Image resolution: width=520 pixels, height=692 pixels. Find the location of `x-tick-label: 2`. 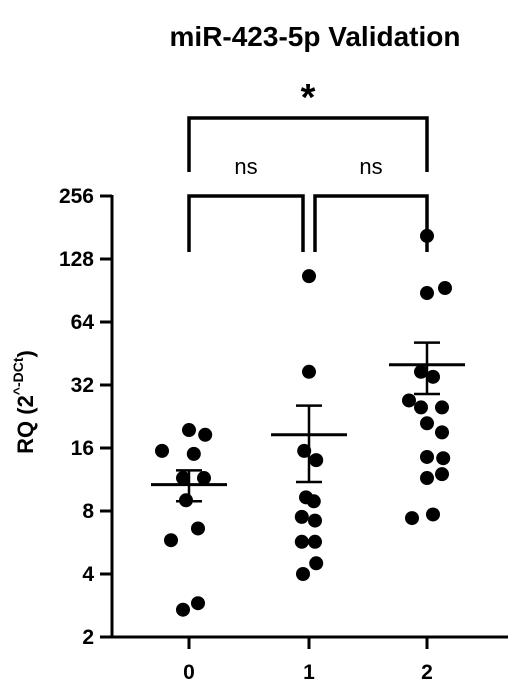

x-tick-label: 2 is located at coordinates (427, 672).